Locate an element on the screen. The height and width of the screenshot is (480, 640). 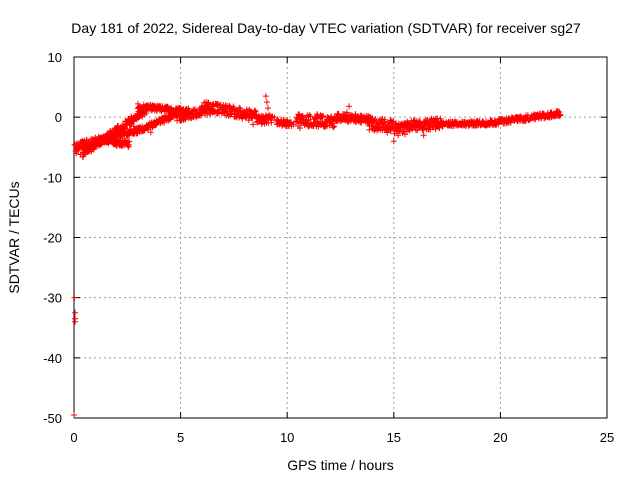
y-tick-label: -10 is located at coordinates (52, 177).